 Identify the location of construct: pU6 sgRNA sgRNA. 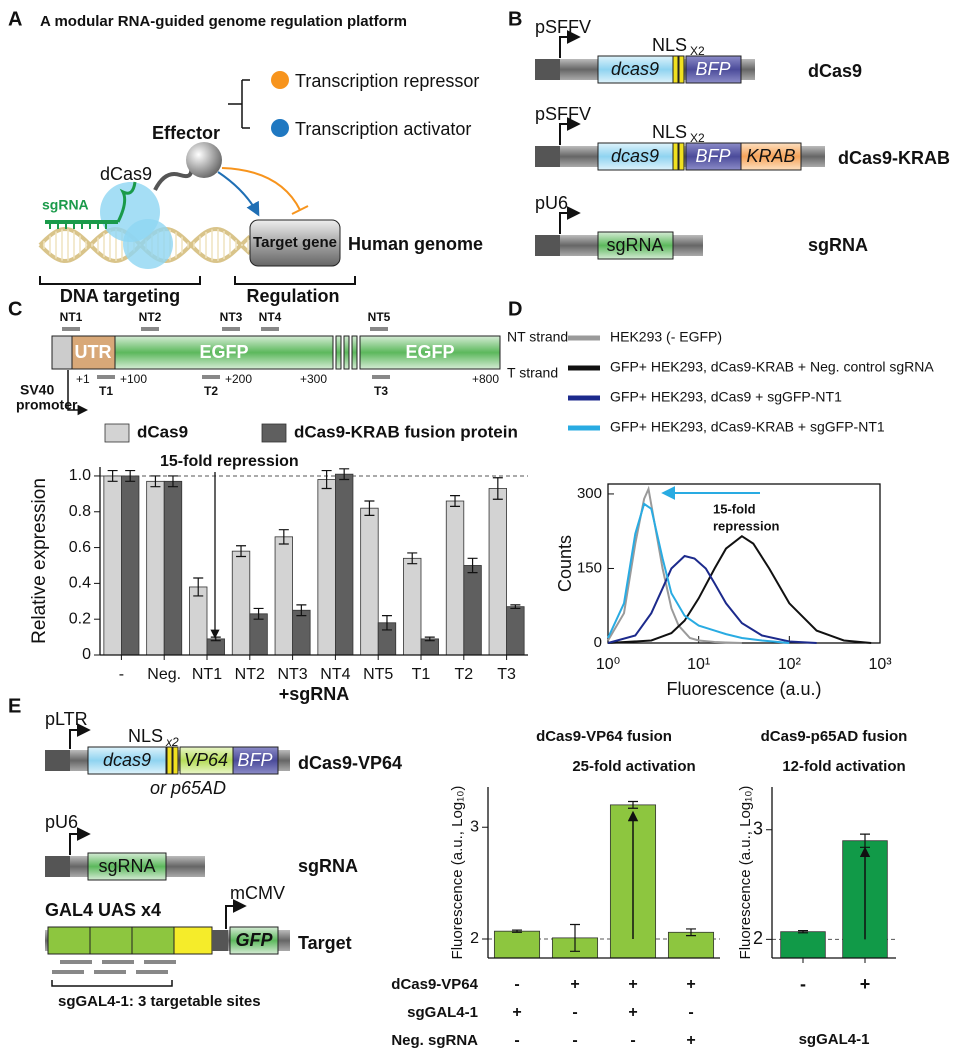
(701, 226).